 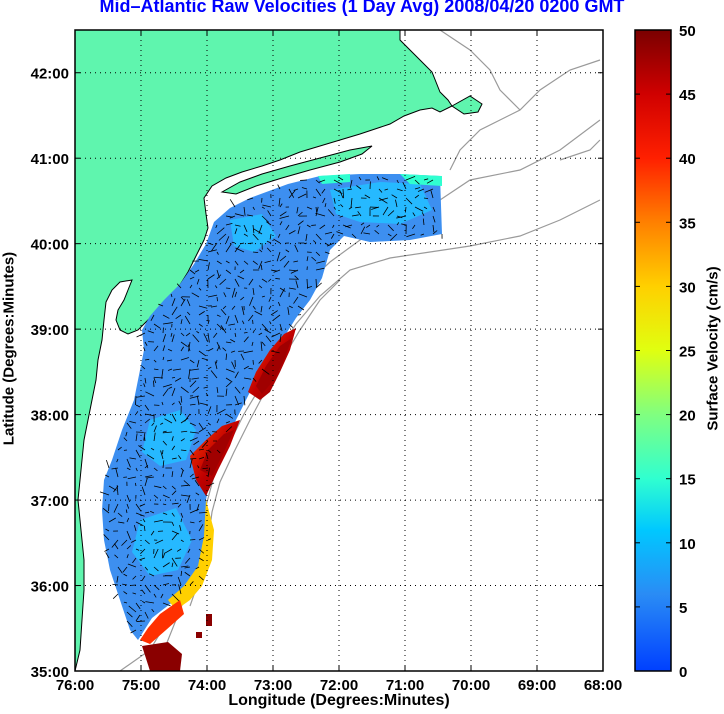 What do you see at coordinates (537, 685) in the screenshot?
I see `x-tick-label: 69:00` at bounding box center [537, 685].